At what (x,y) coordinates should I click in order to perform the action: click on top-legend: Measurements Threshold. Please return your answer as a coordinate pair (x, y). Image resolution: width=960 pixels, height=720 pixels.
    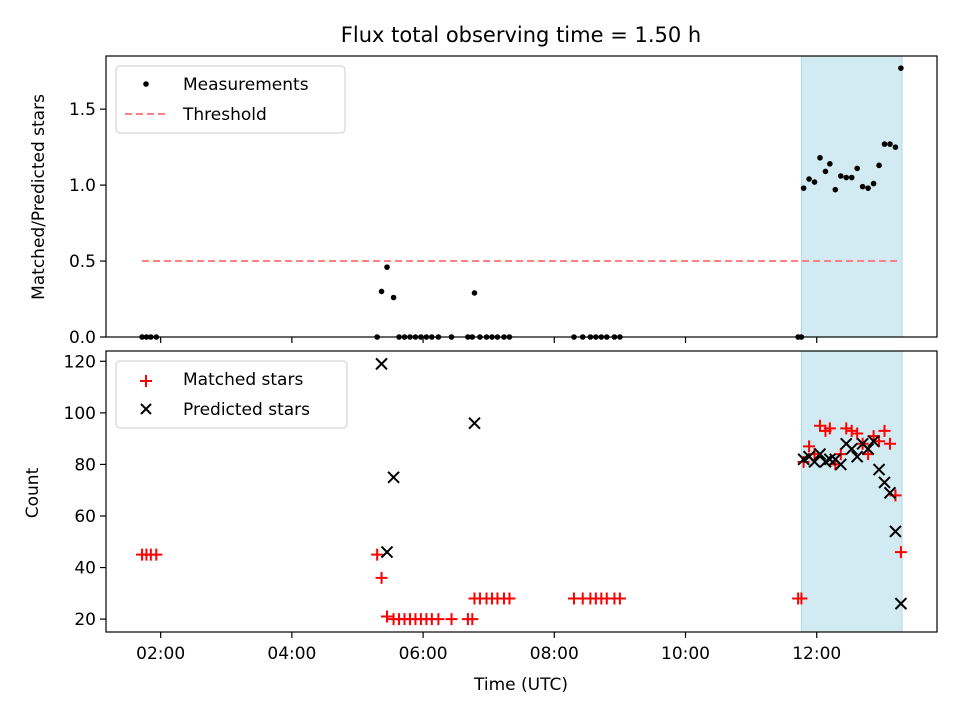
    Looking at the image, I should click on (230, 99).